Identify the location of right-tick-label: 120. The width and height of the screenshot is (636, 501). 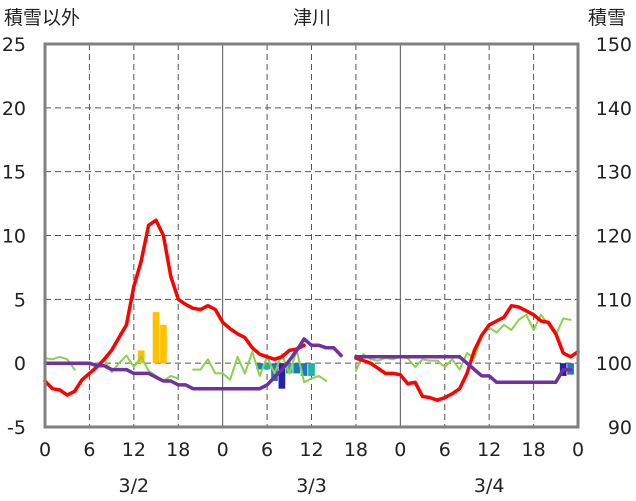
(614, 237).